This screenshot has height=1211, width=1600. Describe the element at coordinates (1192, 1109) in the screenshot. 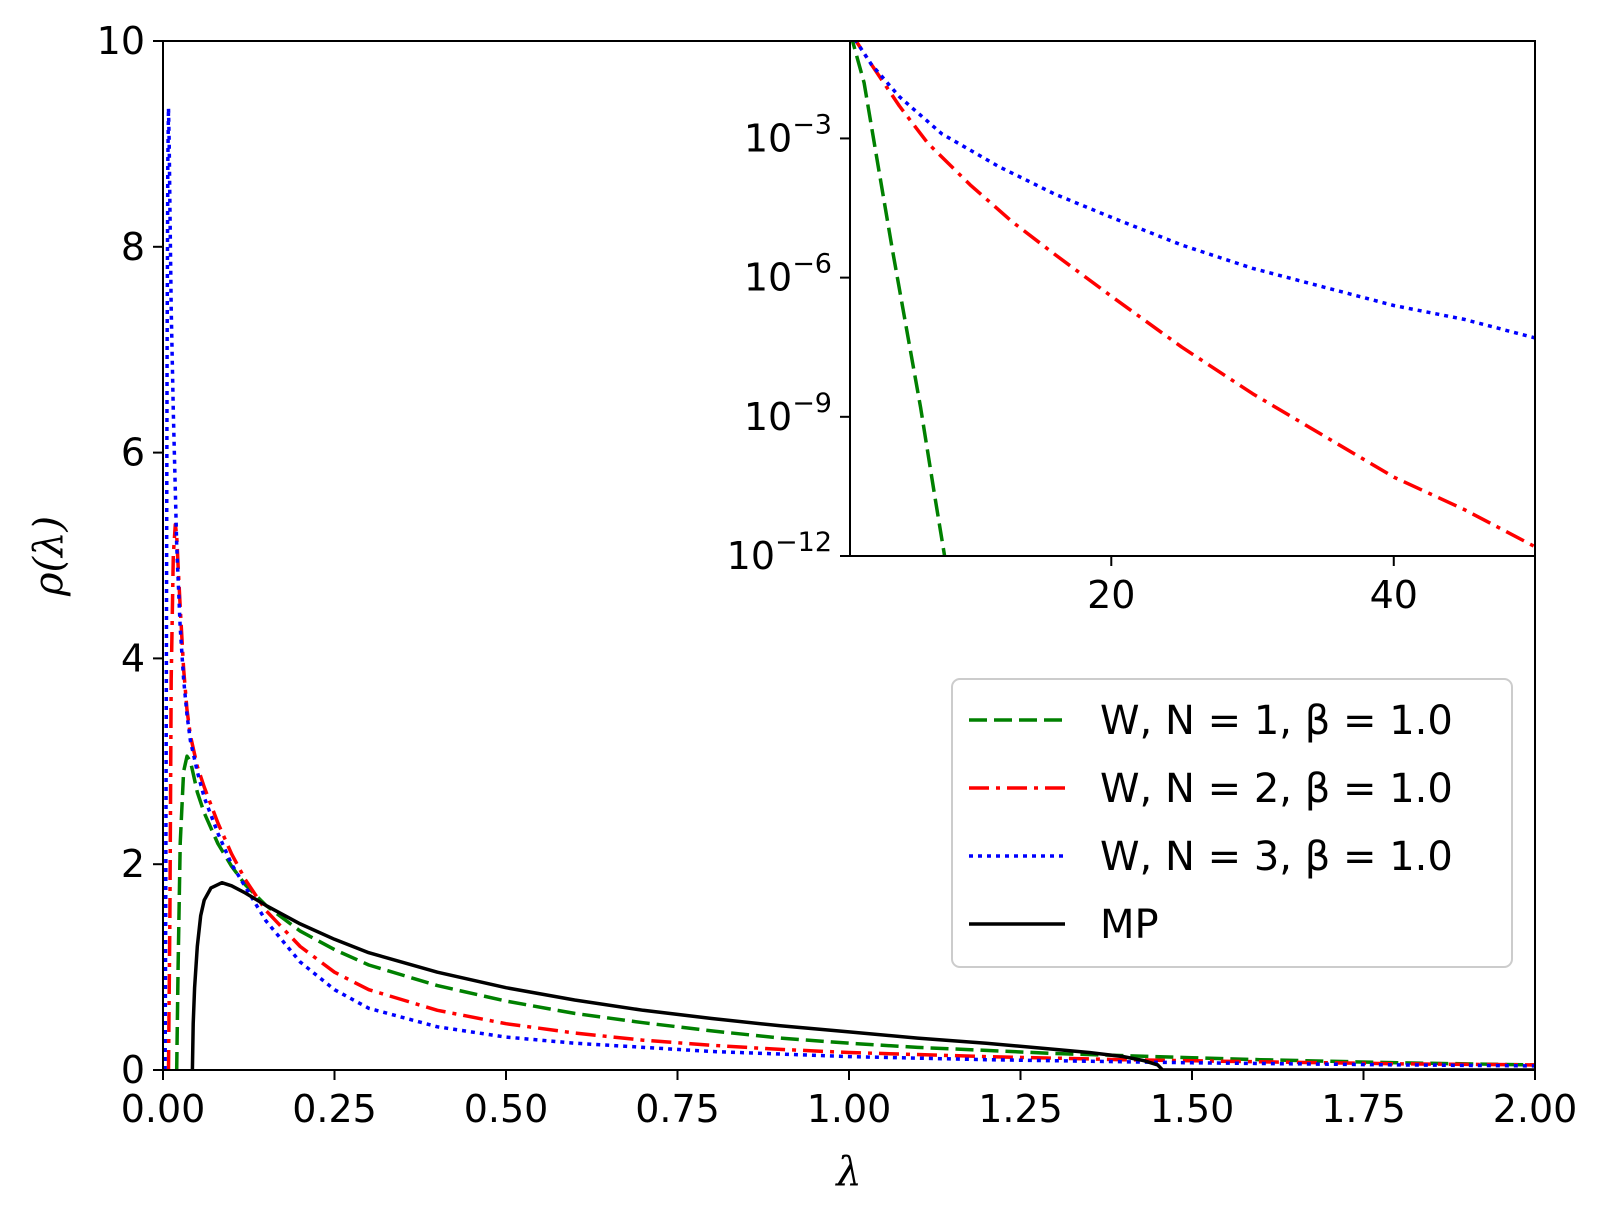

I see `x-tick-label: 1.50` at that location.